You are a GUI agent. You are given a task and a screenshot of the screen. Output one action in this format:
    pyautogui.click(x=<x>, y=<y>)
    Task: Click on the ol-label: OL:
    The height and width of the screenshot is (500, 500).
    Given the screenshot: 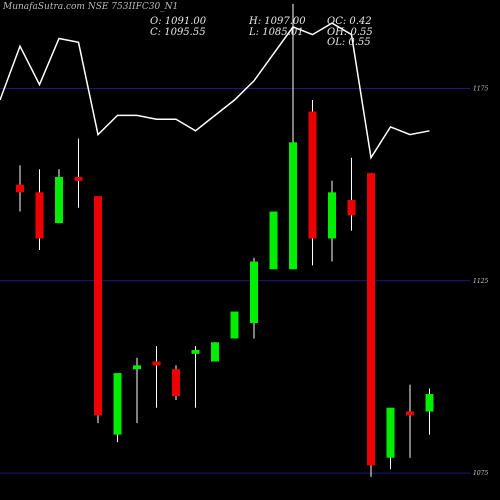 What is the action you would take?
    pyautogui.click(x=336, y=42)
    